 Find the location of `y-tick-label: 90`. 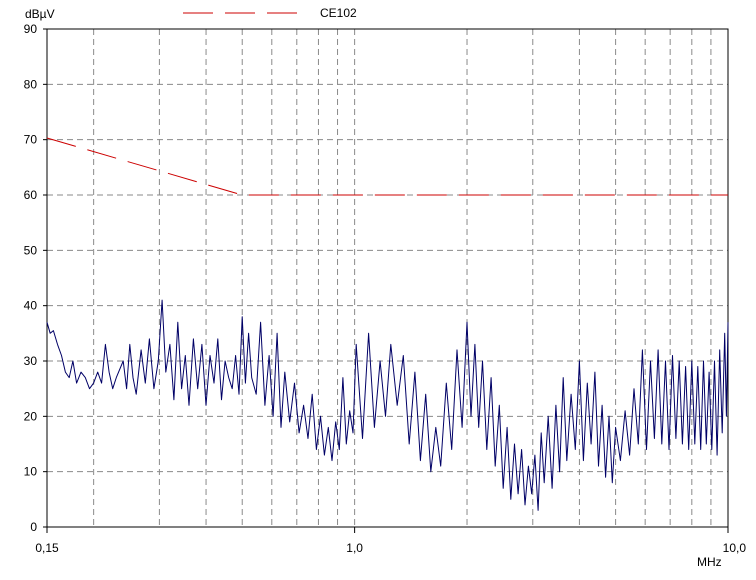

y-tick-label: 90 is located at coordinates (31, 29).